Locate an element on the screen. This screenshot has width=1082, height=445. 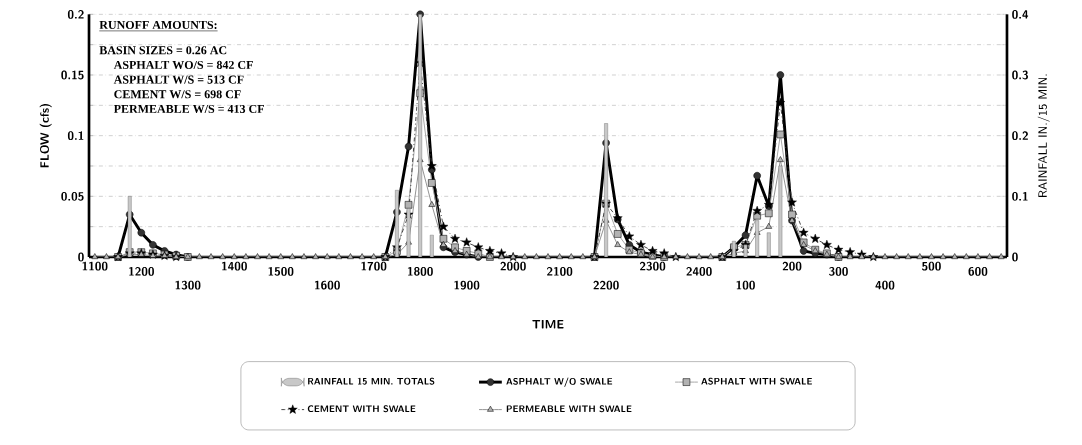
x-tick-label: 100 is located at coordinates (745, 285).